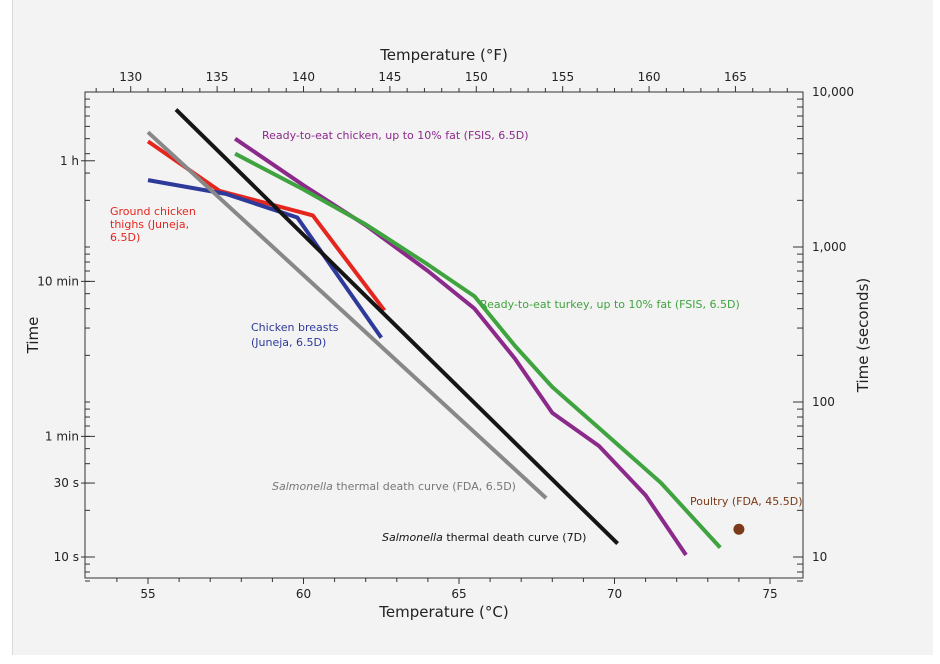 The width and height of the screenshot is (940, 664). I want to click on x-top-tick-label: 140, so click(303, 77).